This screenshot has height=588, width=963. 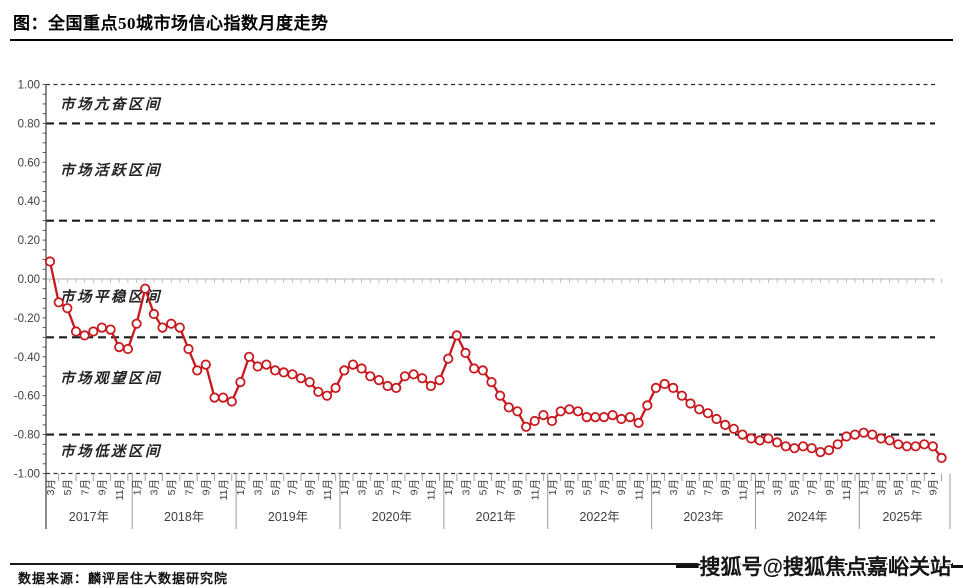 I want to click on y-axis-label: -0.60, so click(x=27, y=397).